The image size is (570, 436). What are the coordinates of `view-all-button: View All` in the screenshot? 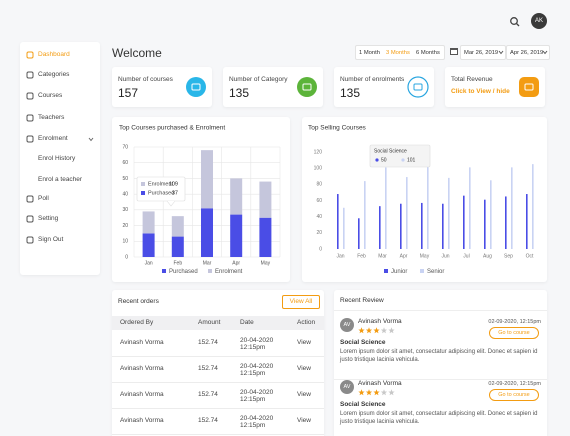 It's located at (301, 302).